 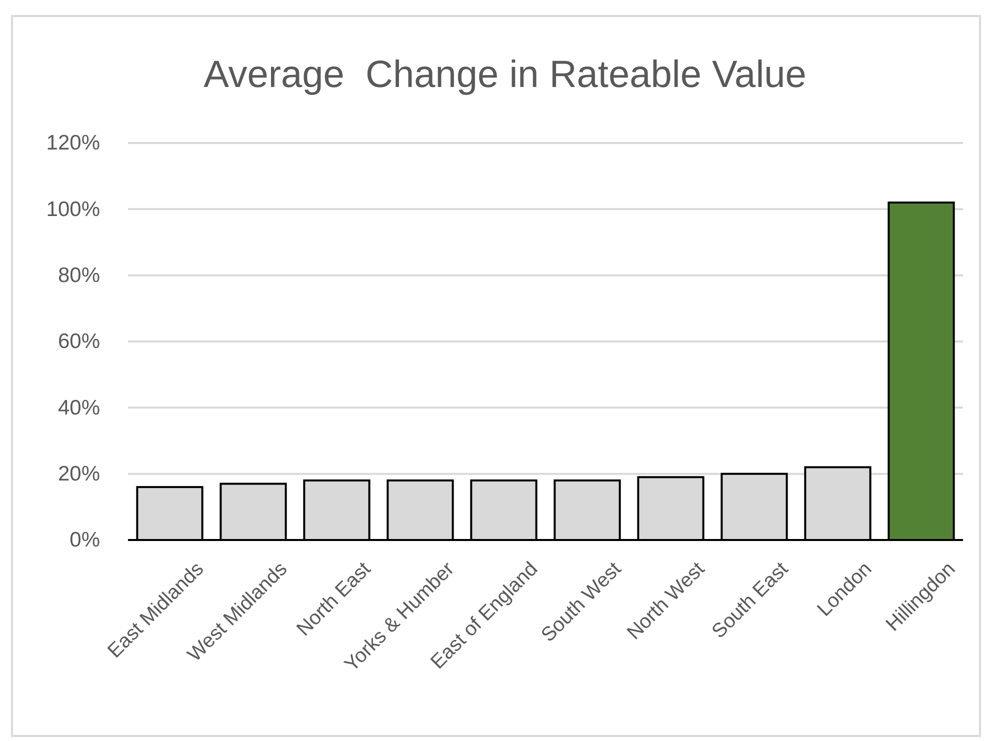 I want to click on y-tick-label: 120%, so click(x=73, y=143).